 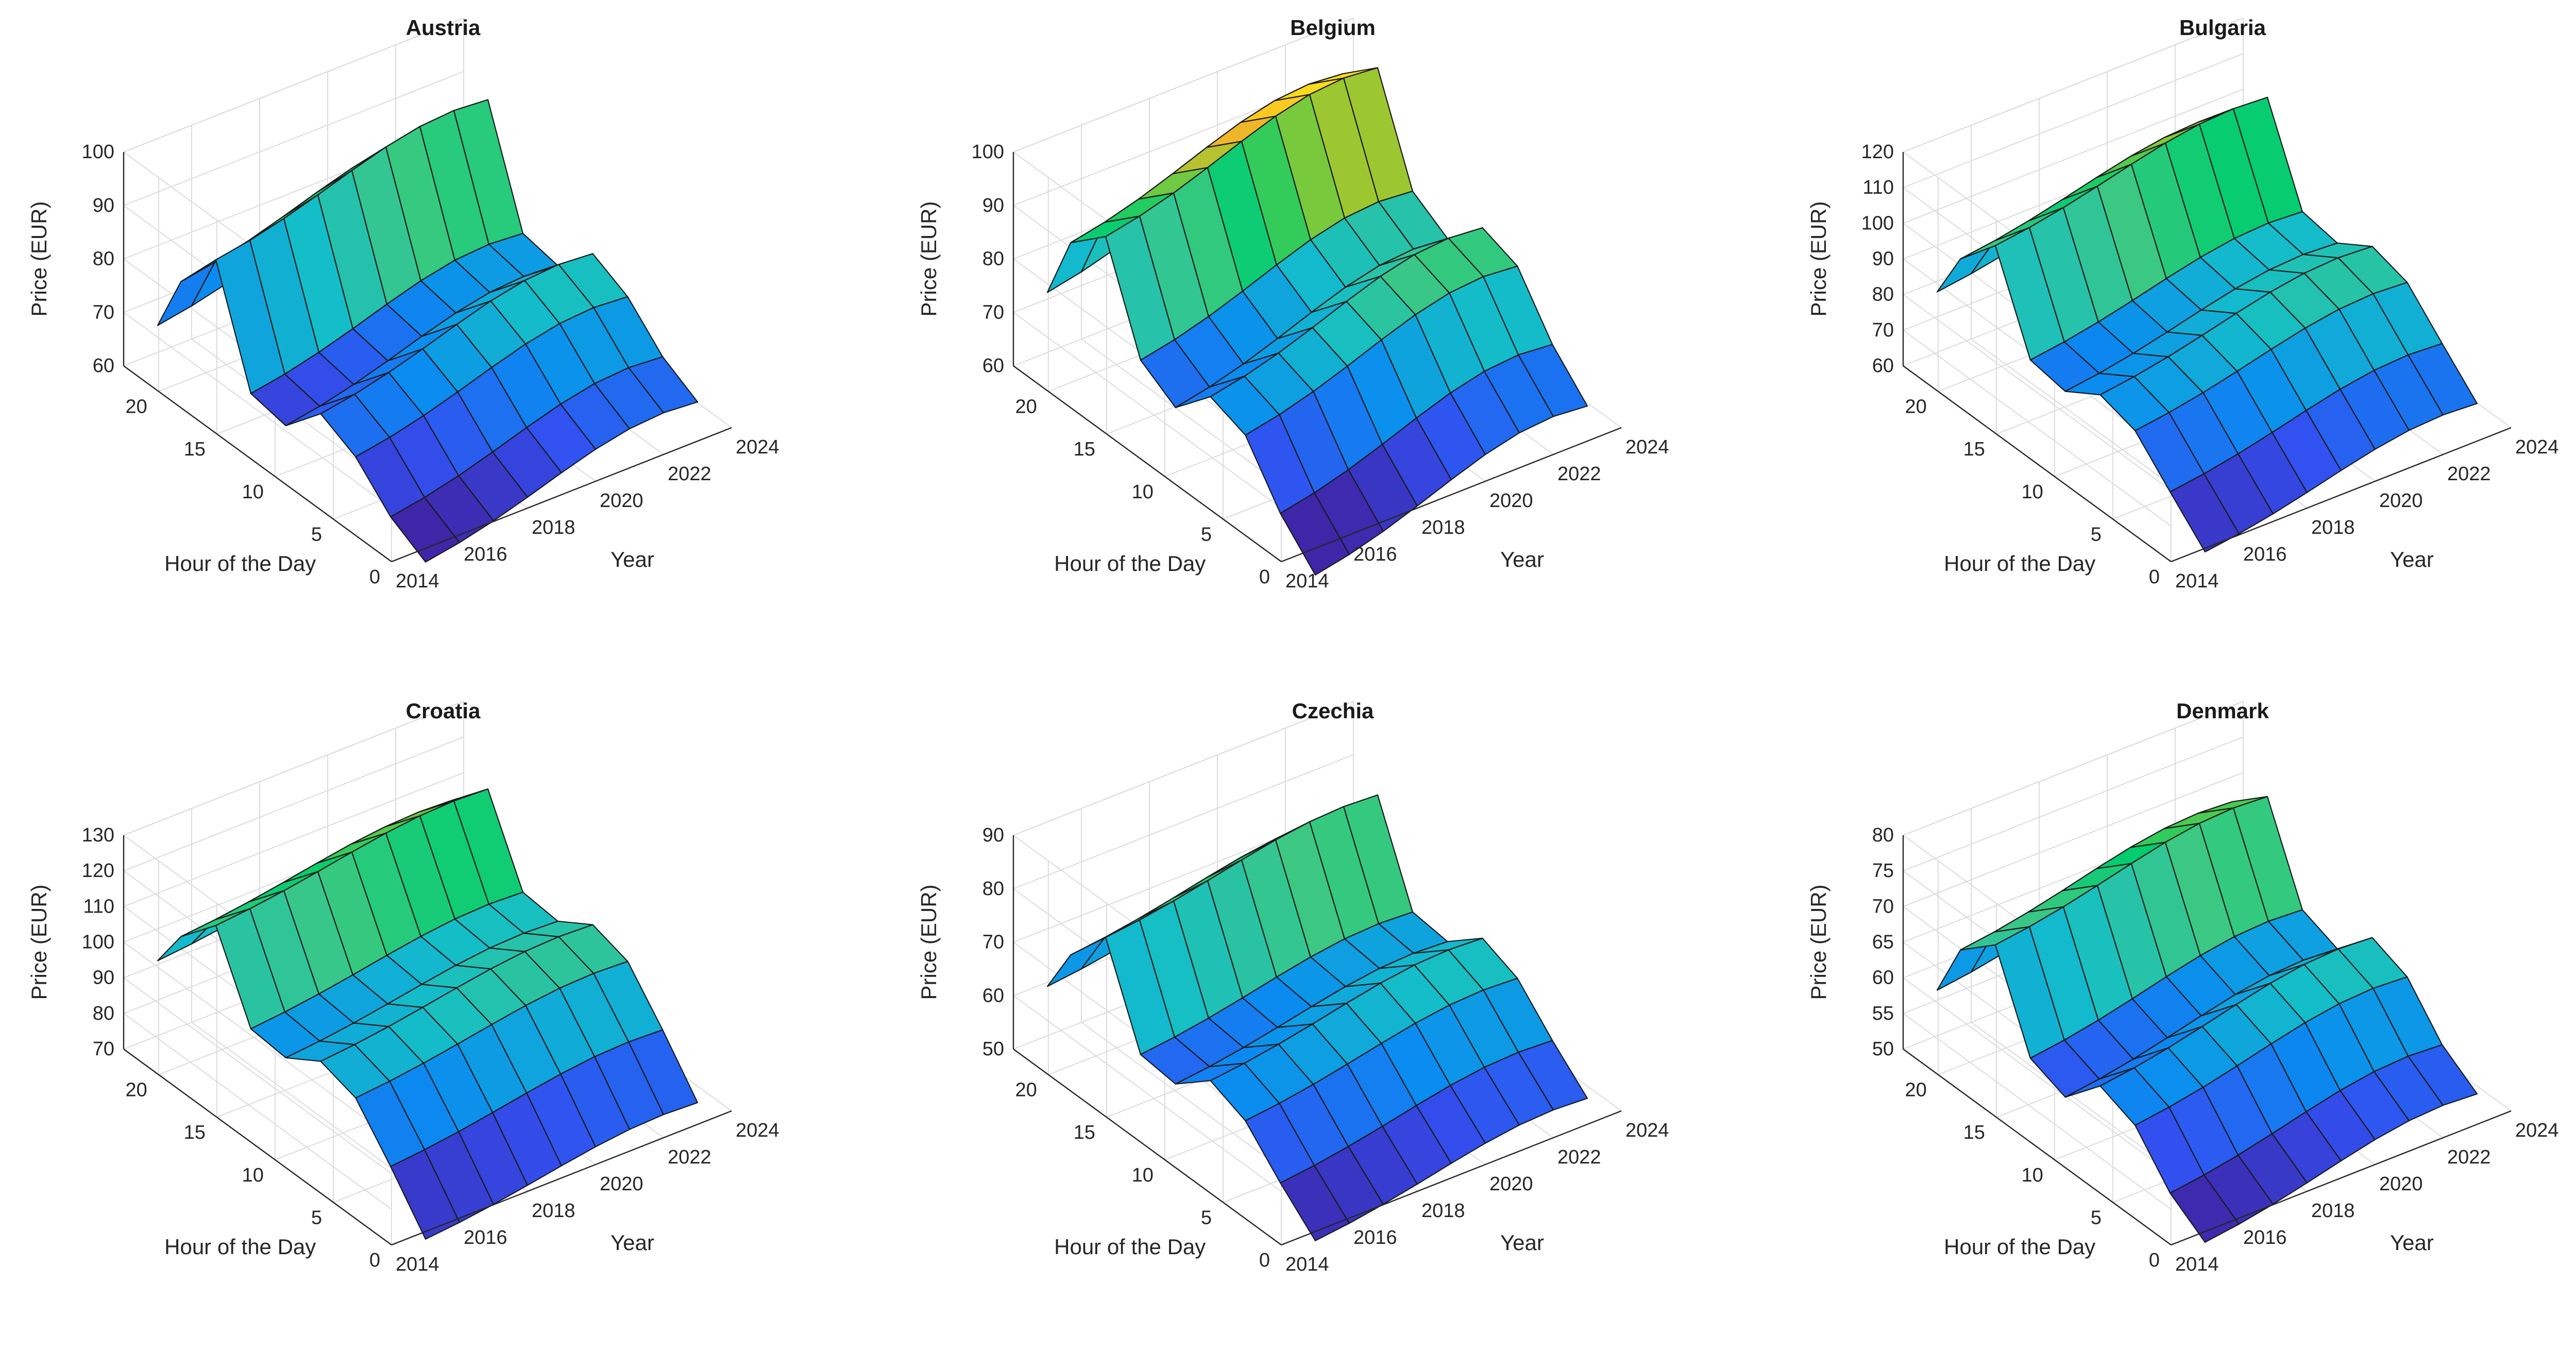 What do you see at coordinates (1883, 943) in the screenshot?
I see `z-tick-label: 65` at bounding box center [1883, 943].